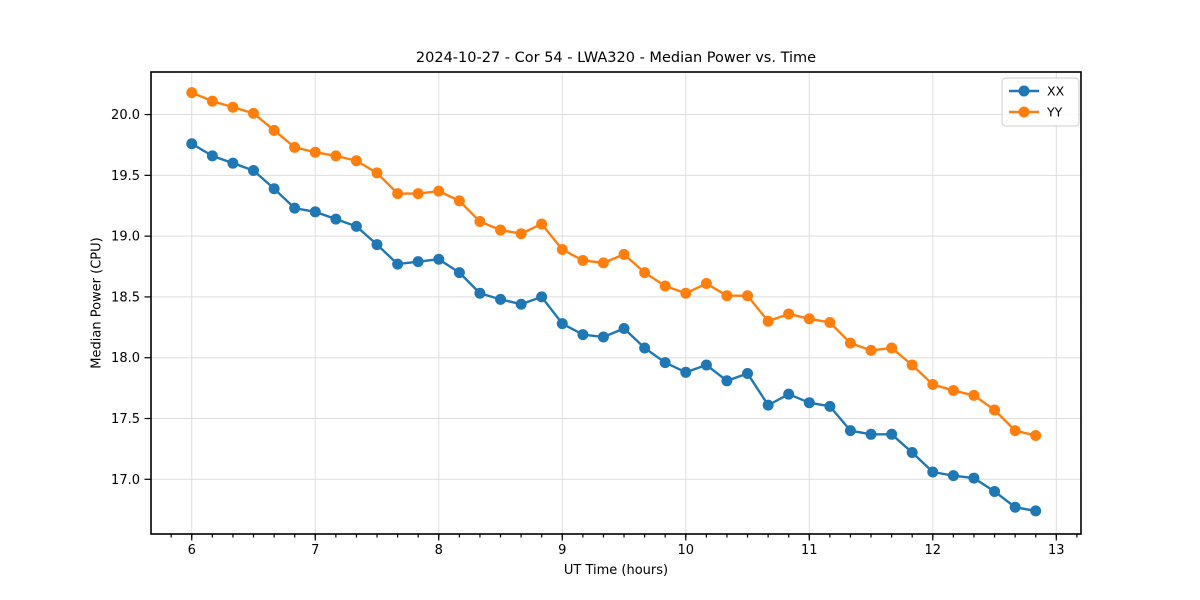  Describe the element at coordinates (1056, 550) in the screenshot. I see `x-tick-label: 13` at that location.